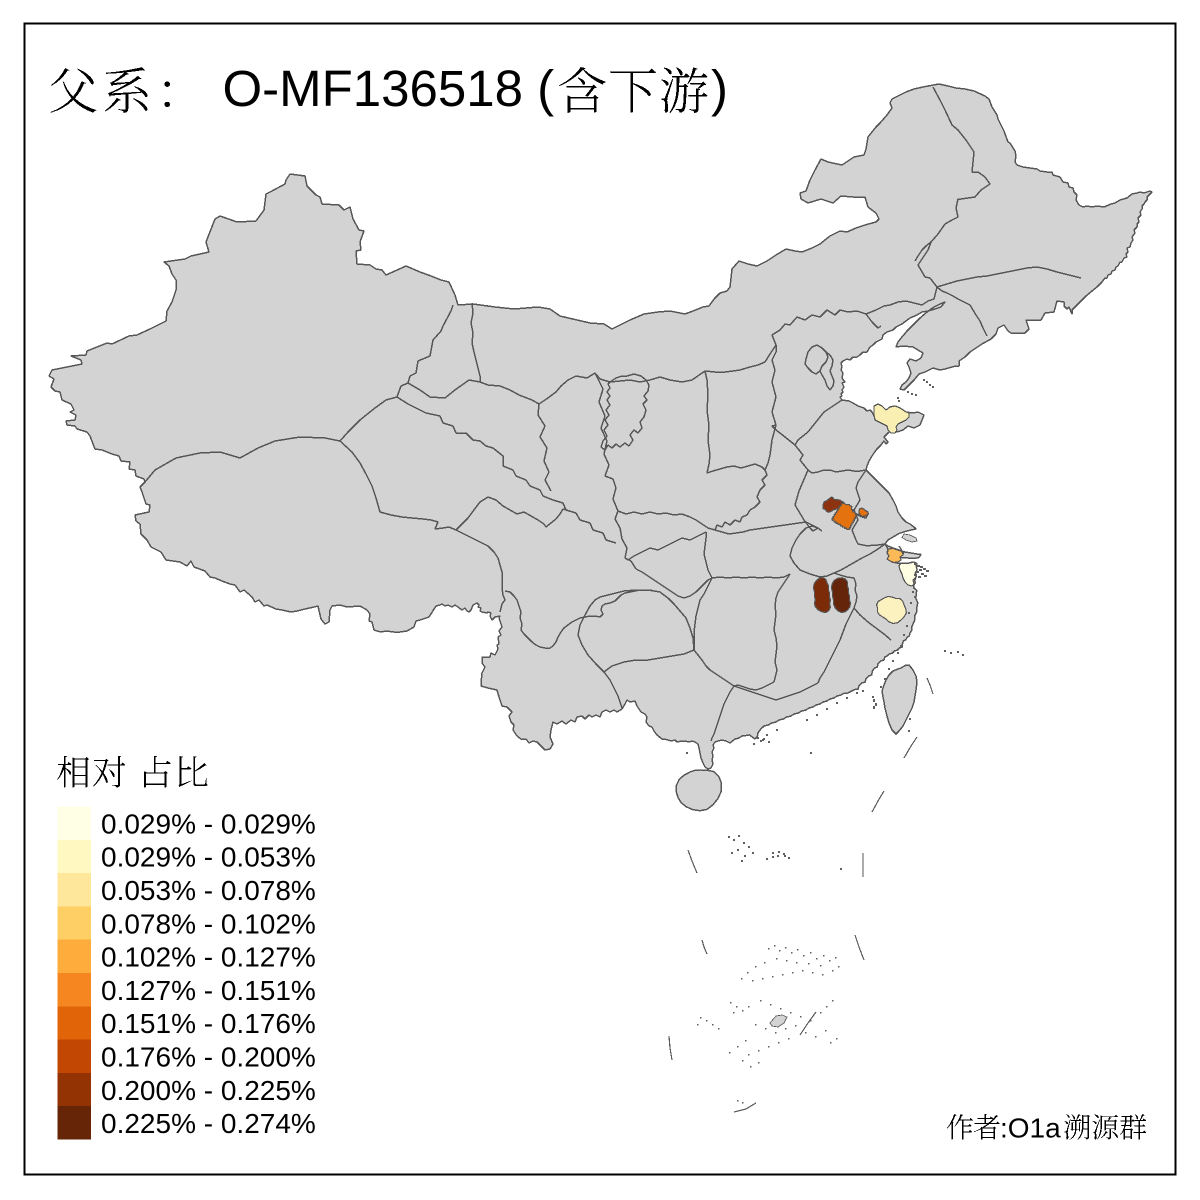 This screenshot has height=1200, width=1200. Describe the element at coordinates (208, 957) in the screenshot. I see `svg-text: 0.102% - 0.127%` at that location.